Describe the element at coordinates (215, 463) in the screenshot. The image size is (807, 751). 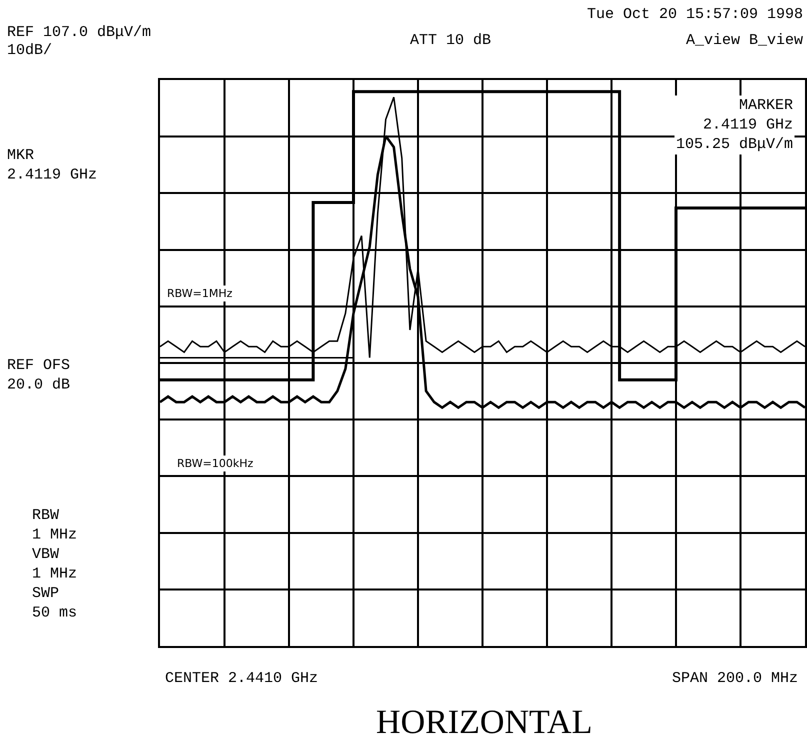
I see `annotation: RBW=100kHz` at that location.